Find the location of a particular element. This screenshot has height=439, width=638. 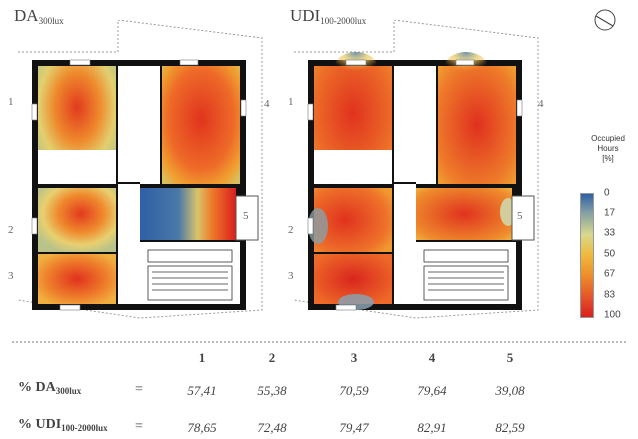

da-value-4: 79,64 is located at coordinates (432, 390).